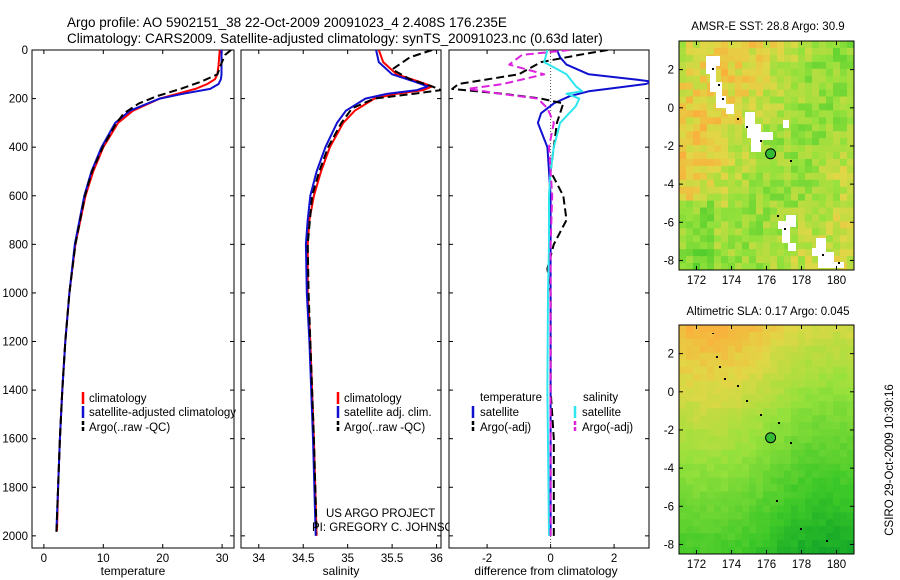  What do you see at coordinates (669, 431) in the screenshot?
I see `map-y-tick-label: -2` at bounding box center [669, 431].